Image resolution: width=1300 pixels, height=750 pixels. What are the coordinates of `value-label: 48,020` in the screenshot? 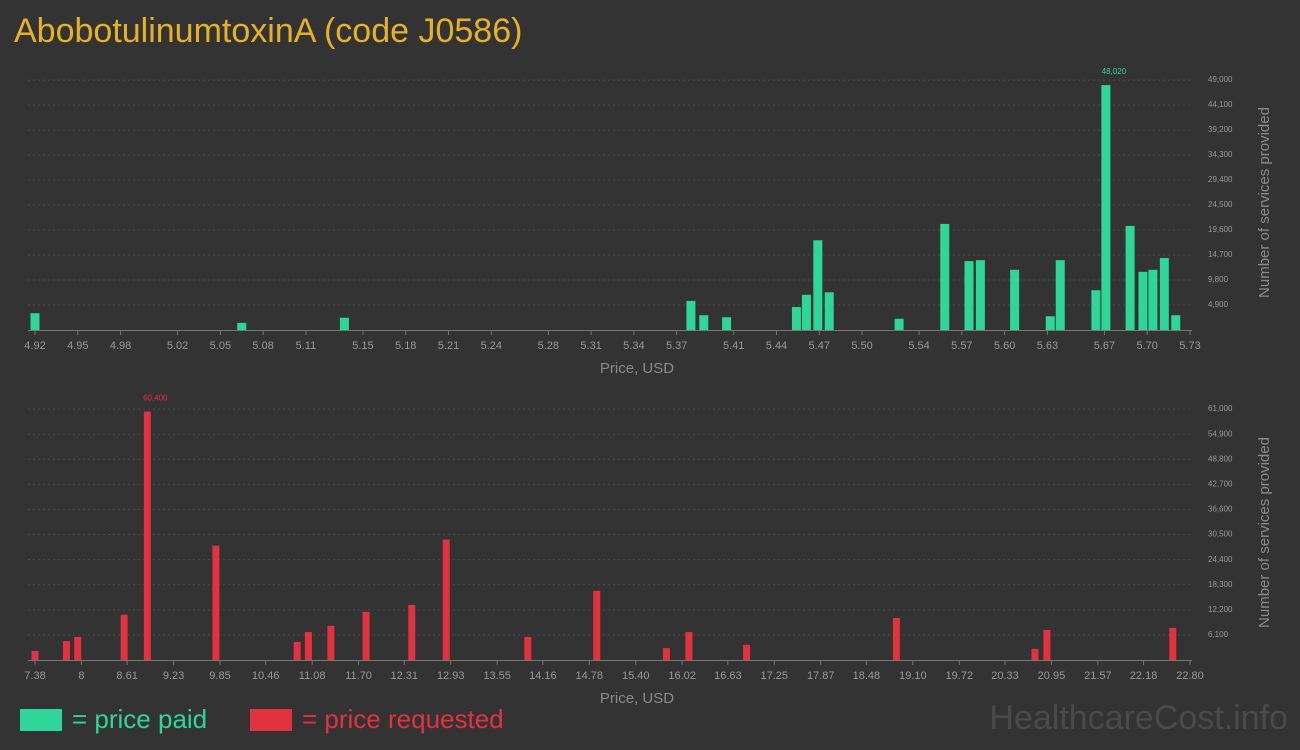 It's located at (1114, 71).